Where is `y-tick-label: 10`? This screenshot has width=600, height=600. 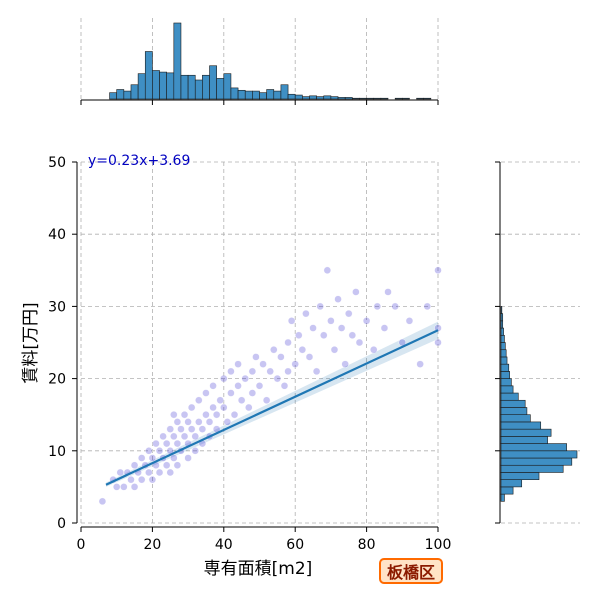 y-tick-label: 10 is located at coordinates (57, 452).